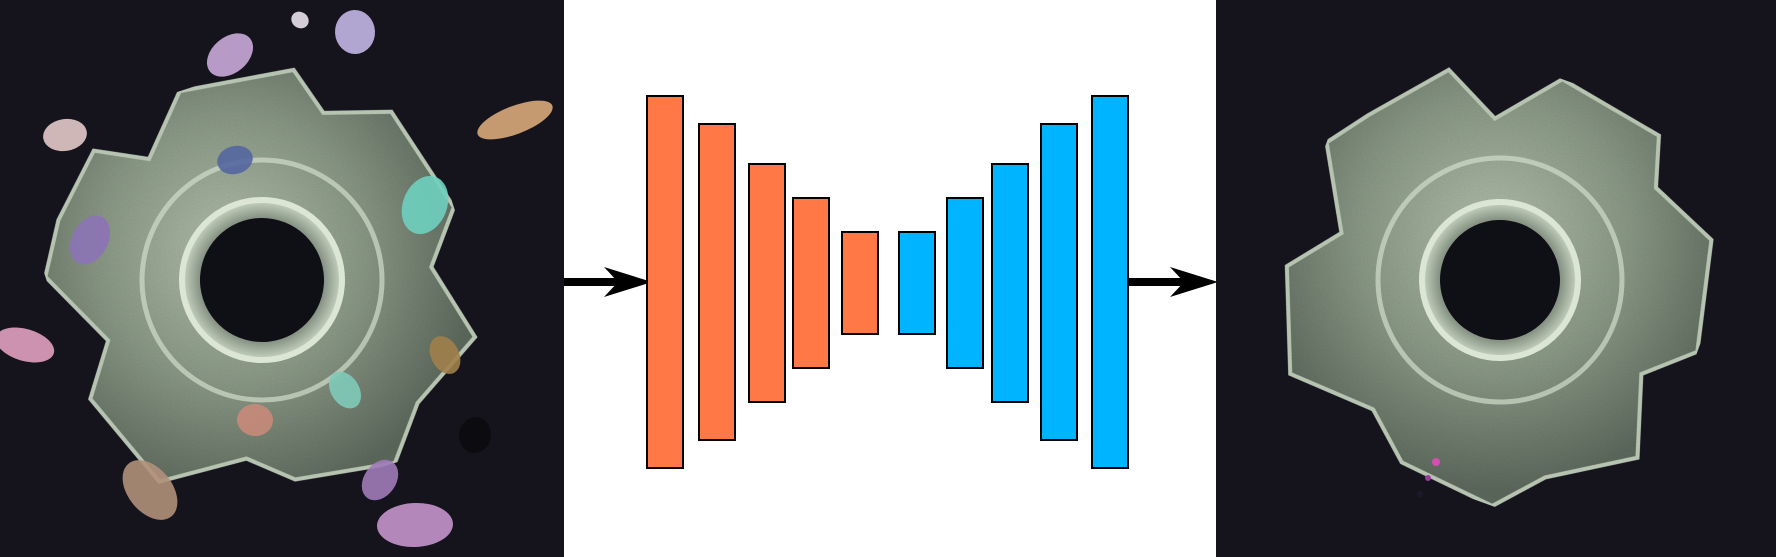 The height and width of the screenshot is (557, 1776). I want to click on output-arrow, so click(1173, 282).